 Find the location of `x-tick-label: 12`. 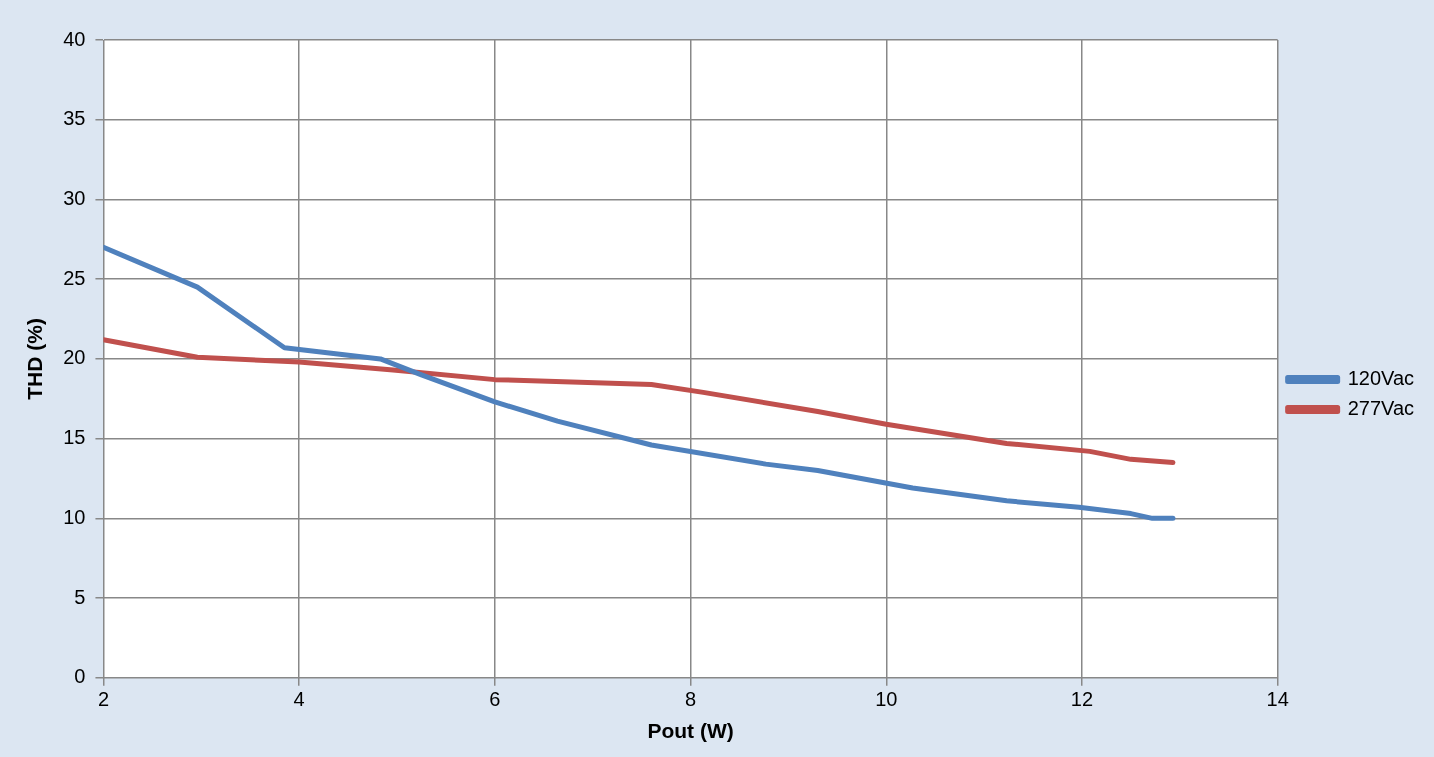

x-tick-label: 12 is located at coordinates (1082, 699).